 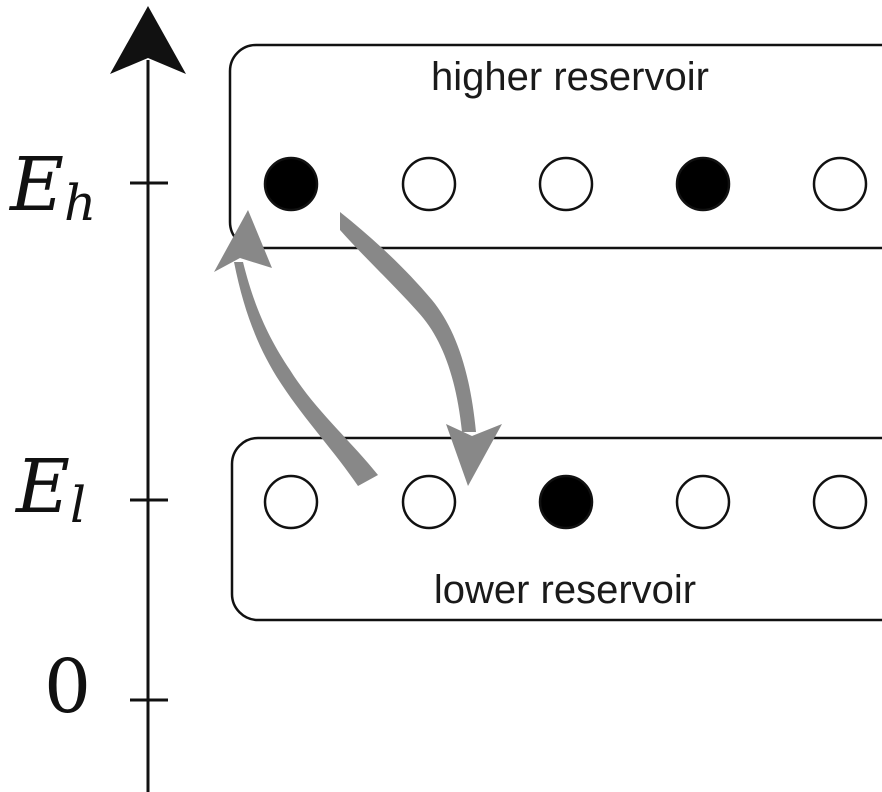 I want to click on higher-site-5-empty, so click(x=840, y=184).